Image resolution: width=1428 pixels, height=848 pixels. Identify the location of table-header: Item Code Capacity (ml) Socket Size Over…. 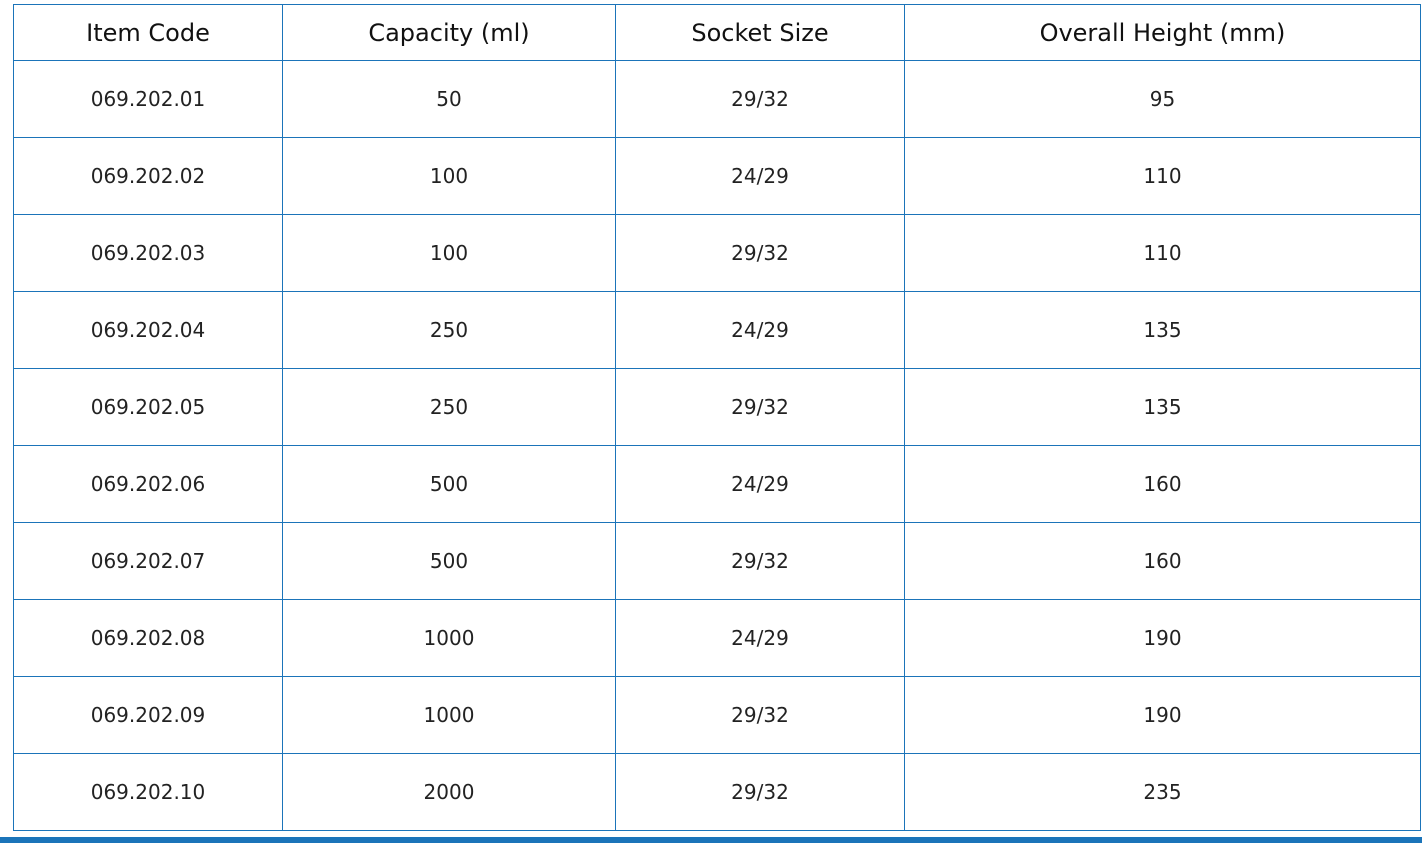
(717, 32).